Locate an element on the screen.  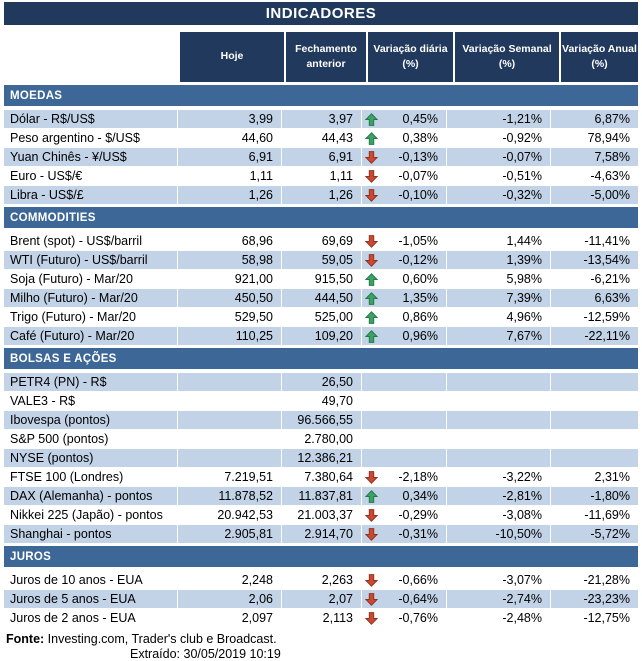
variacao-diaria-value: 0,96% is located at coordinates (420, 336).